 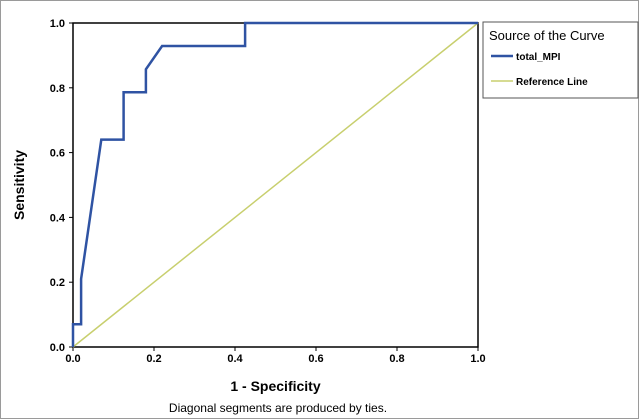 What do you see at coordinates (396, 359) in the screenshot?
I see `x-tick-label: 0.8` at bounding box center [396, 359].